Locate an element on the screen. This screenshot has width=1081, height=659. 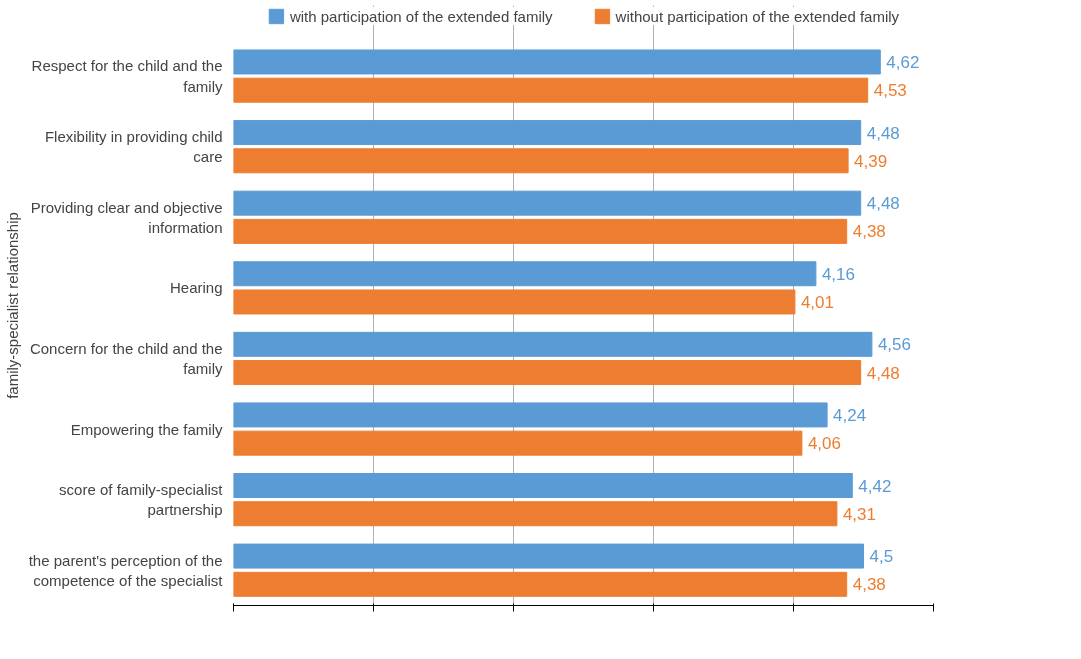
y-tick-label: Respect for the child and the family is located at coordinates (127, 76).